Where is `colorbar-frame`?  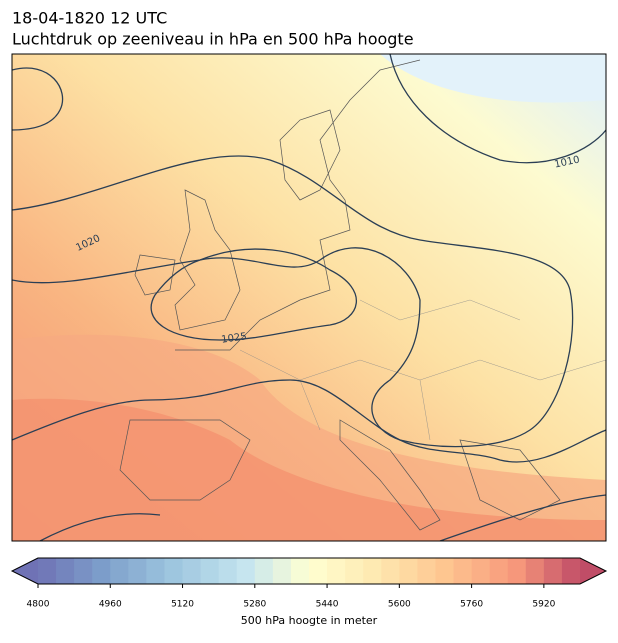 colorbar-frame is located at coordinates (309, 571).